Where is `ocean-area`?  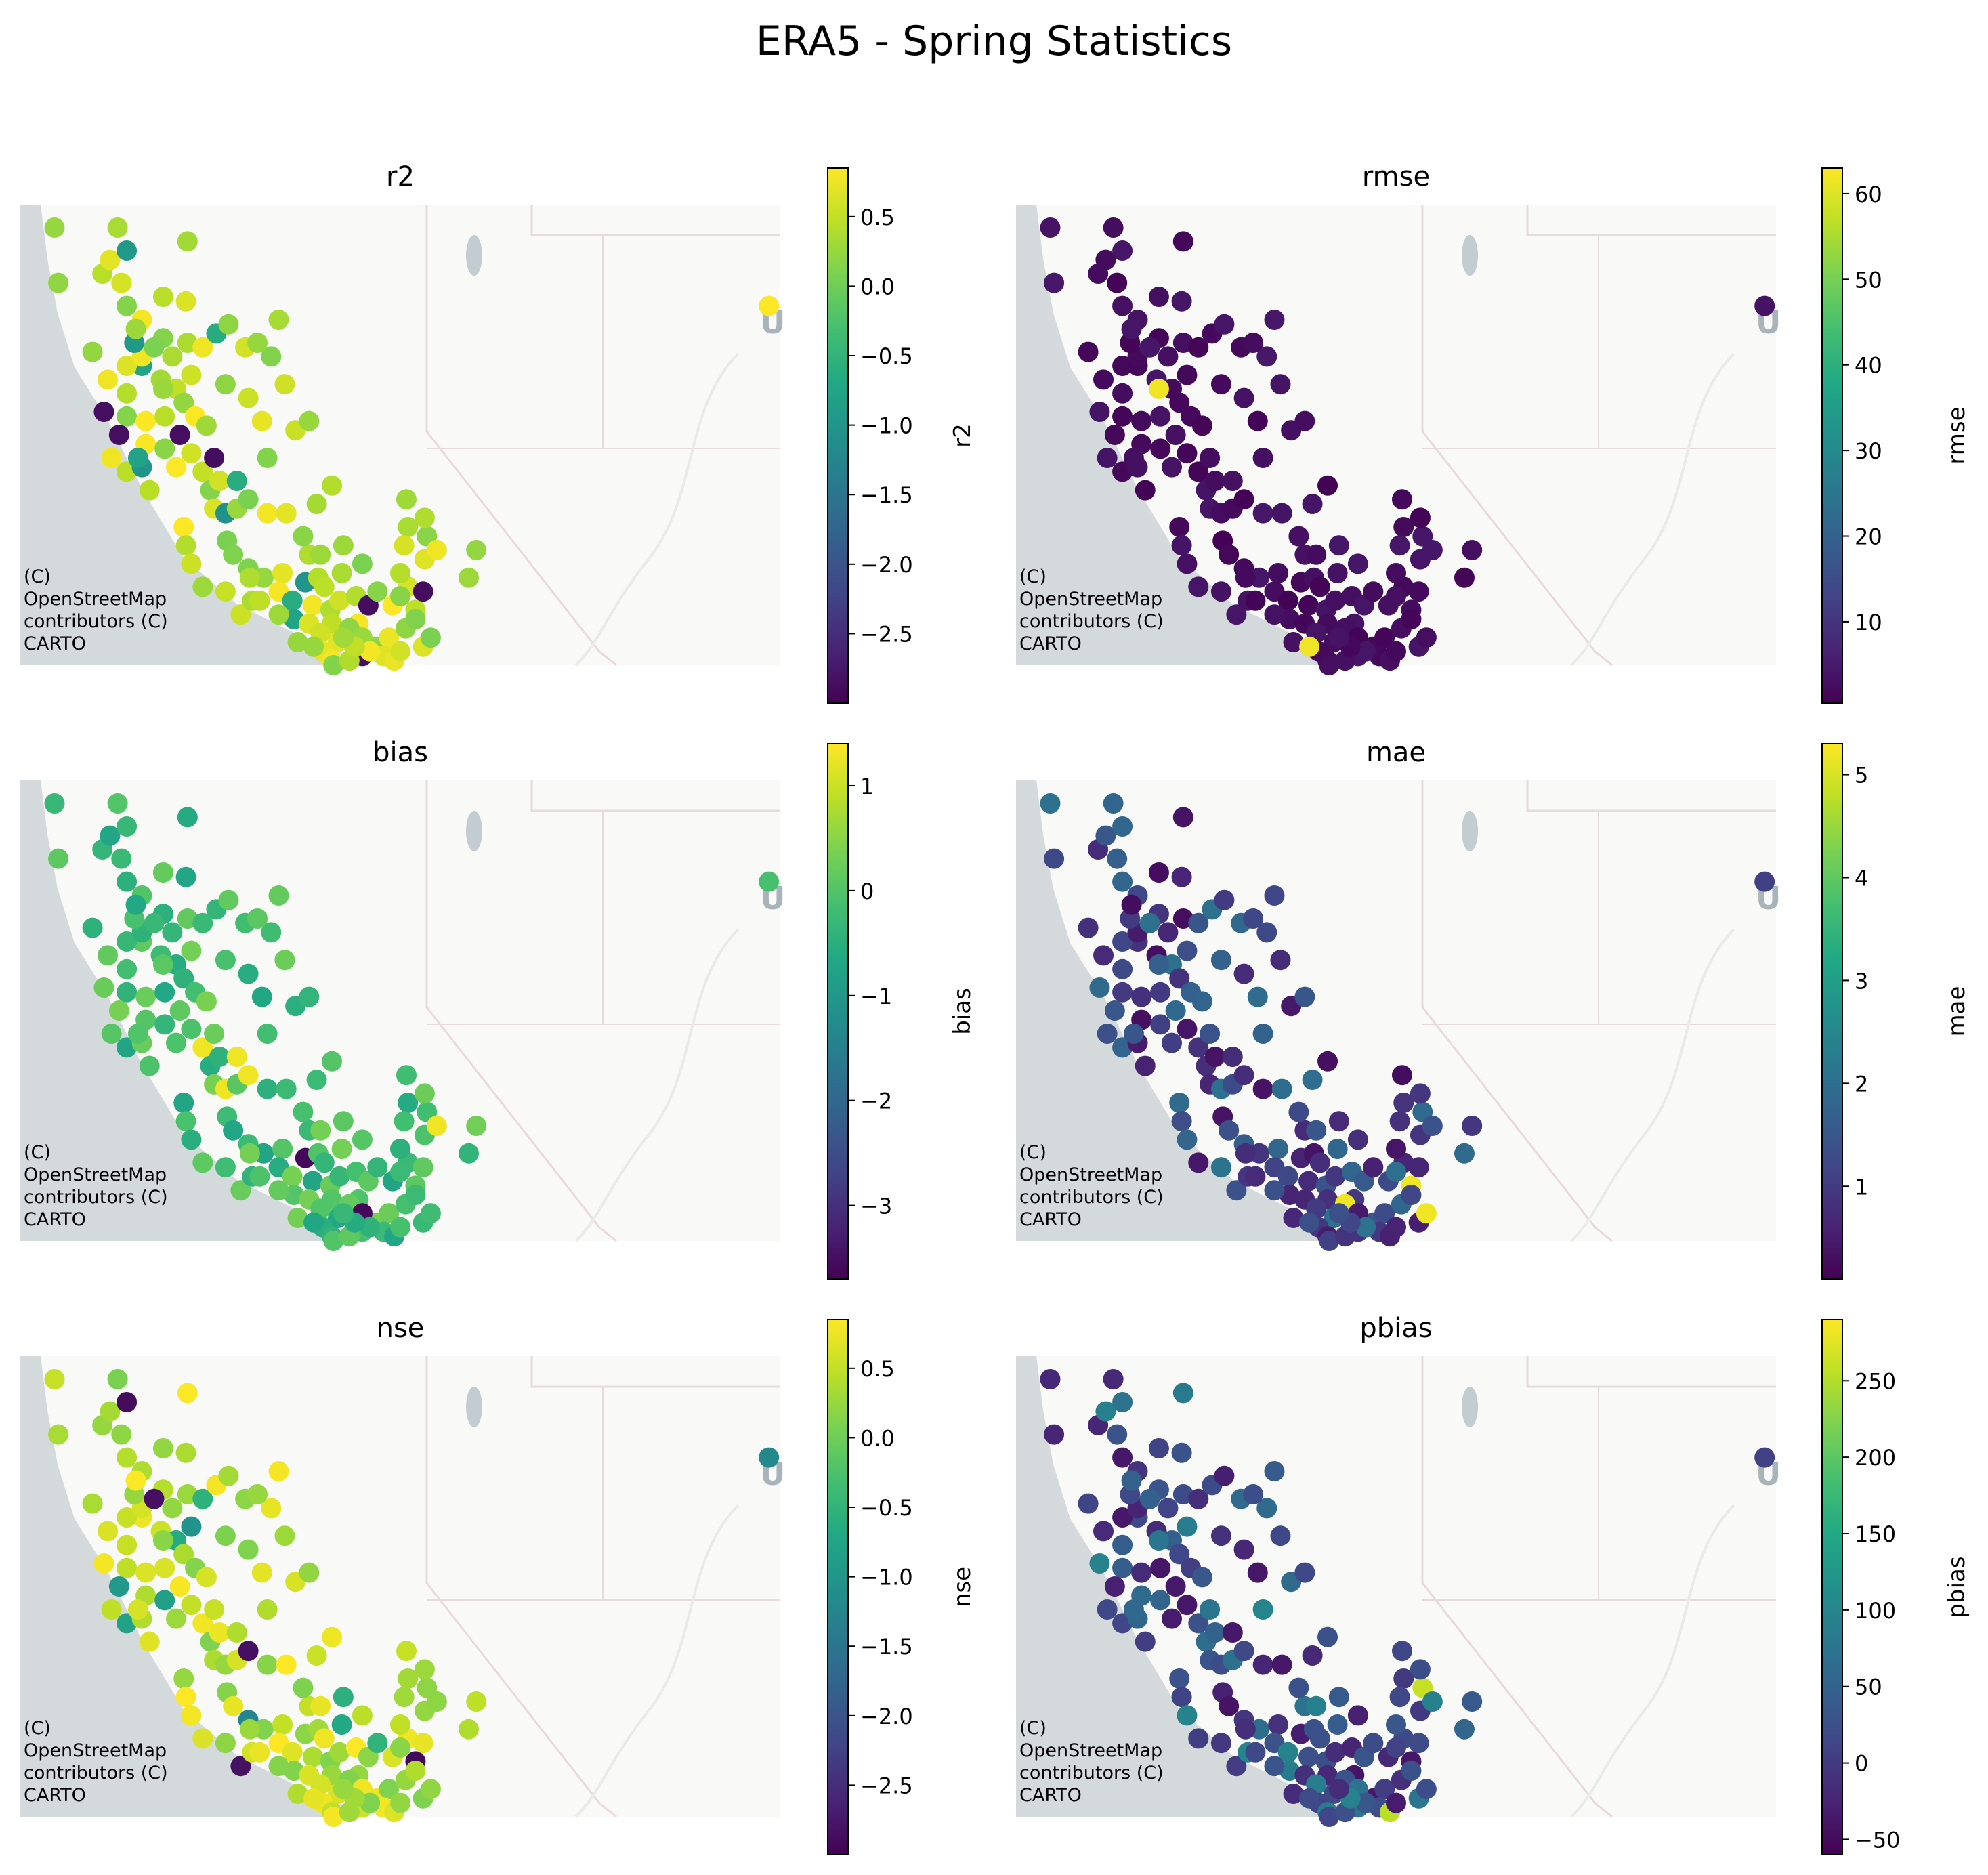
ocean-area is located at coordinates (182, 1010).